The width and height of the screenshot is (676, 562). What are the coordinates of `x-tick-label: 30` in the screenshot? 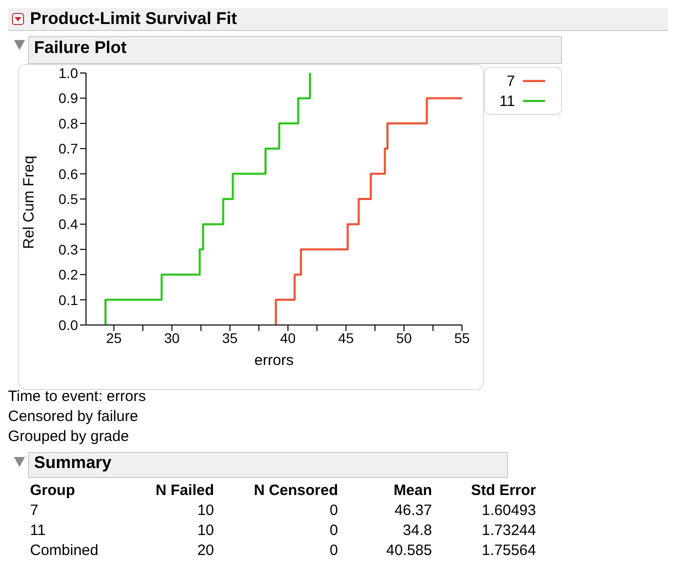 It's located at (172, 338).